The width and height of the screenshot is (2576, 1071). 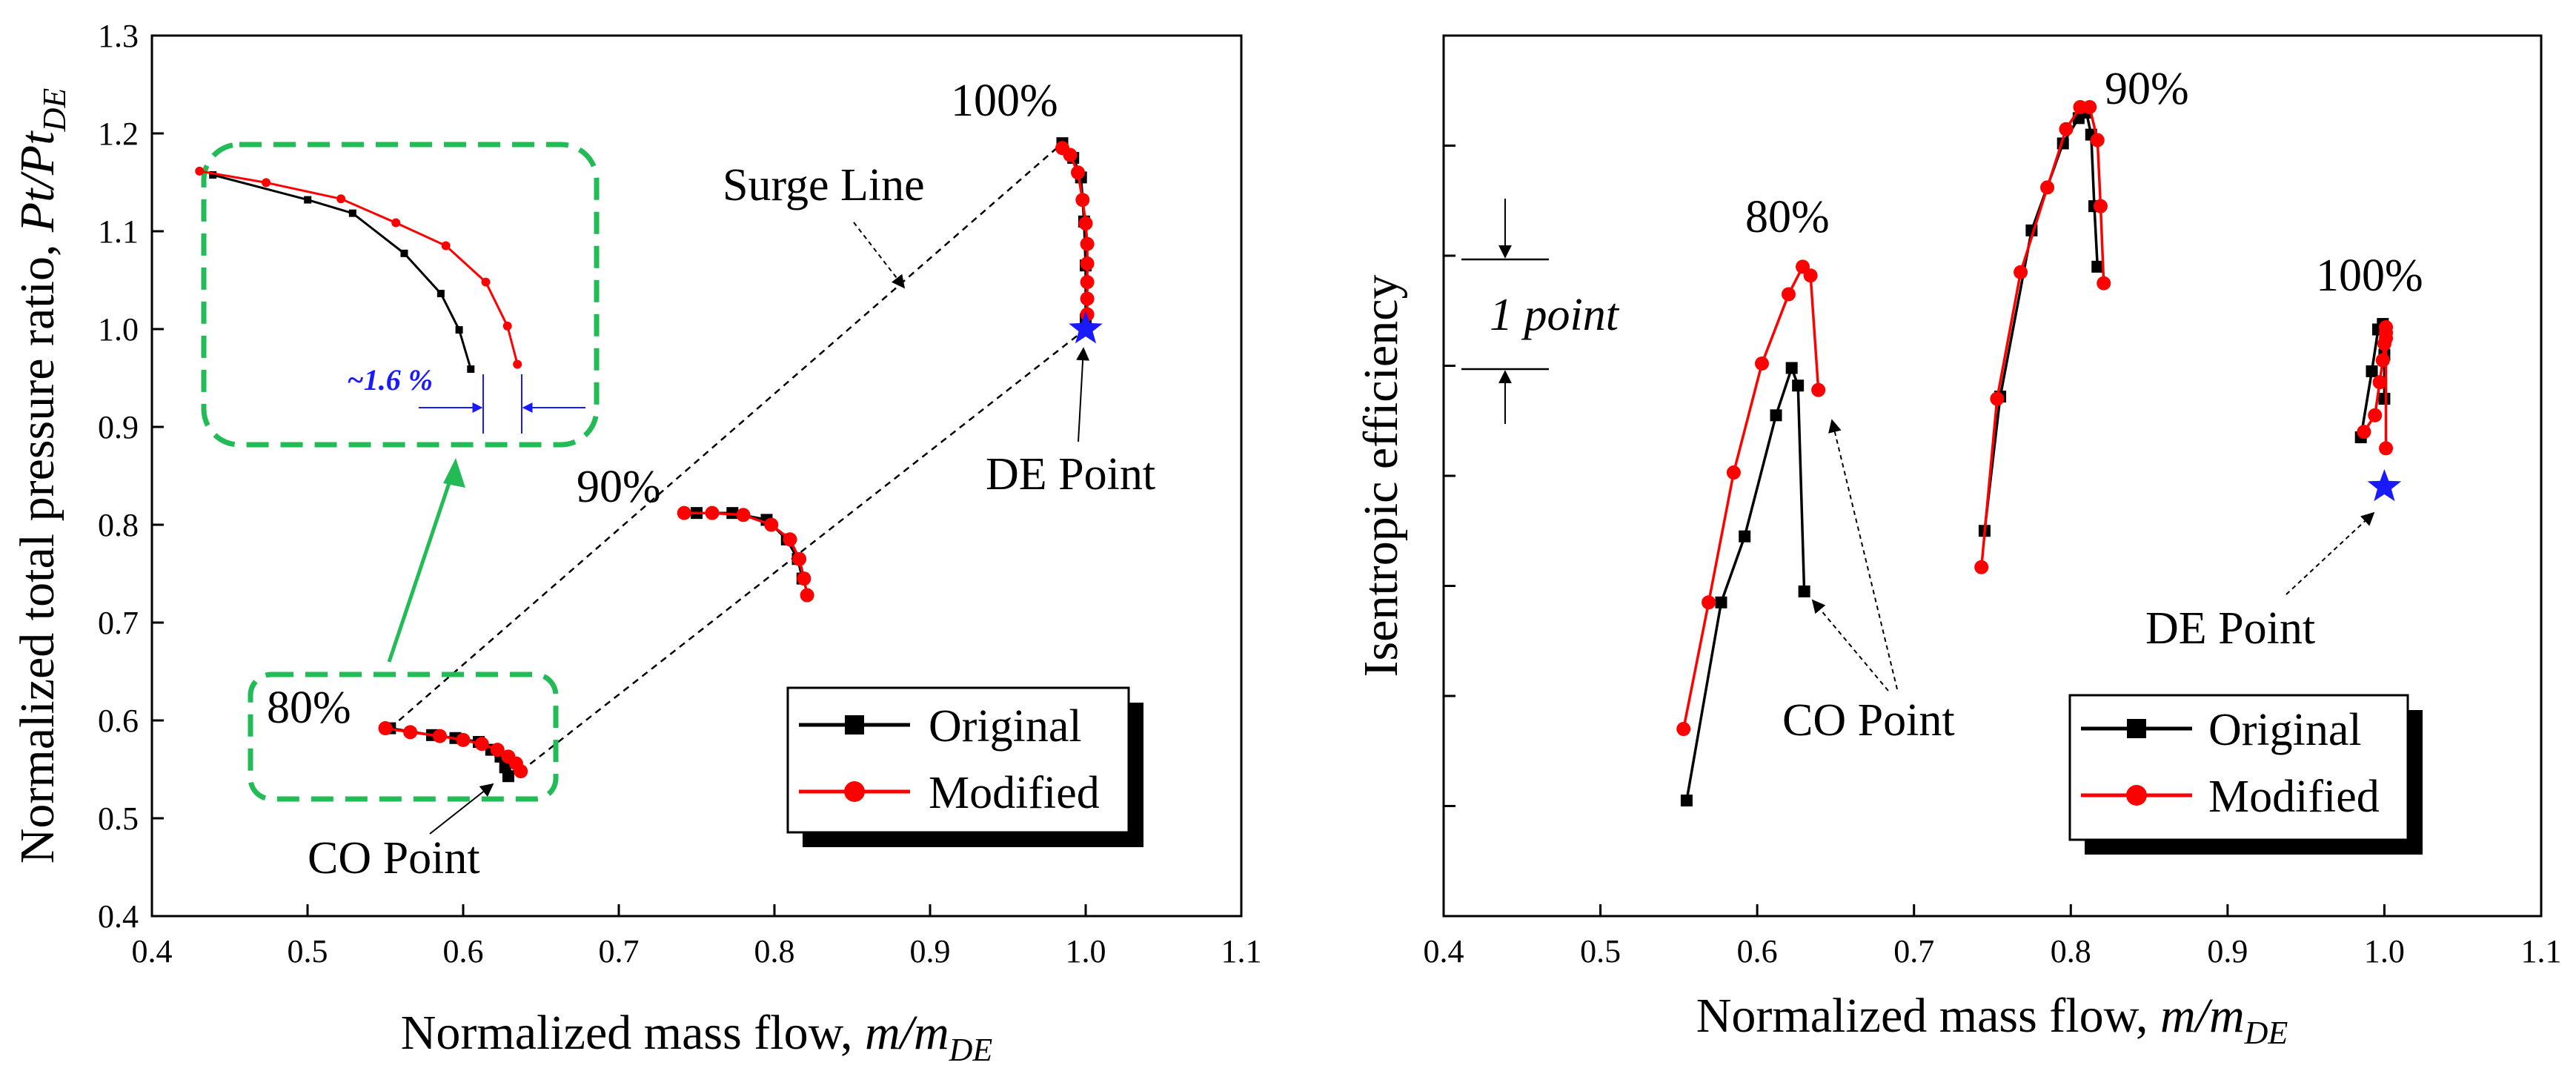 What do you see at coordinates (1788, 217) in the screenshot?
I see `speed-label-80-right: 80%` at bounding box center [1788, 217].